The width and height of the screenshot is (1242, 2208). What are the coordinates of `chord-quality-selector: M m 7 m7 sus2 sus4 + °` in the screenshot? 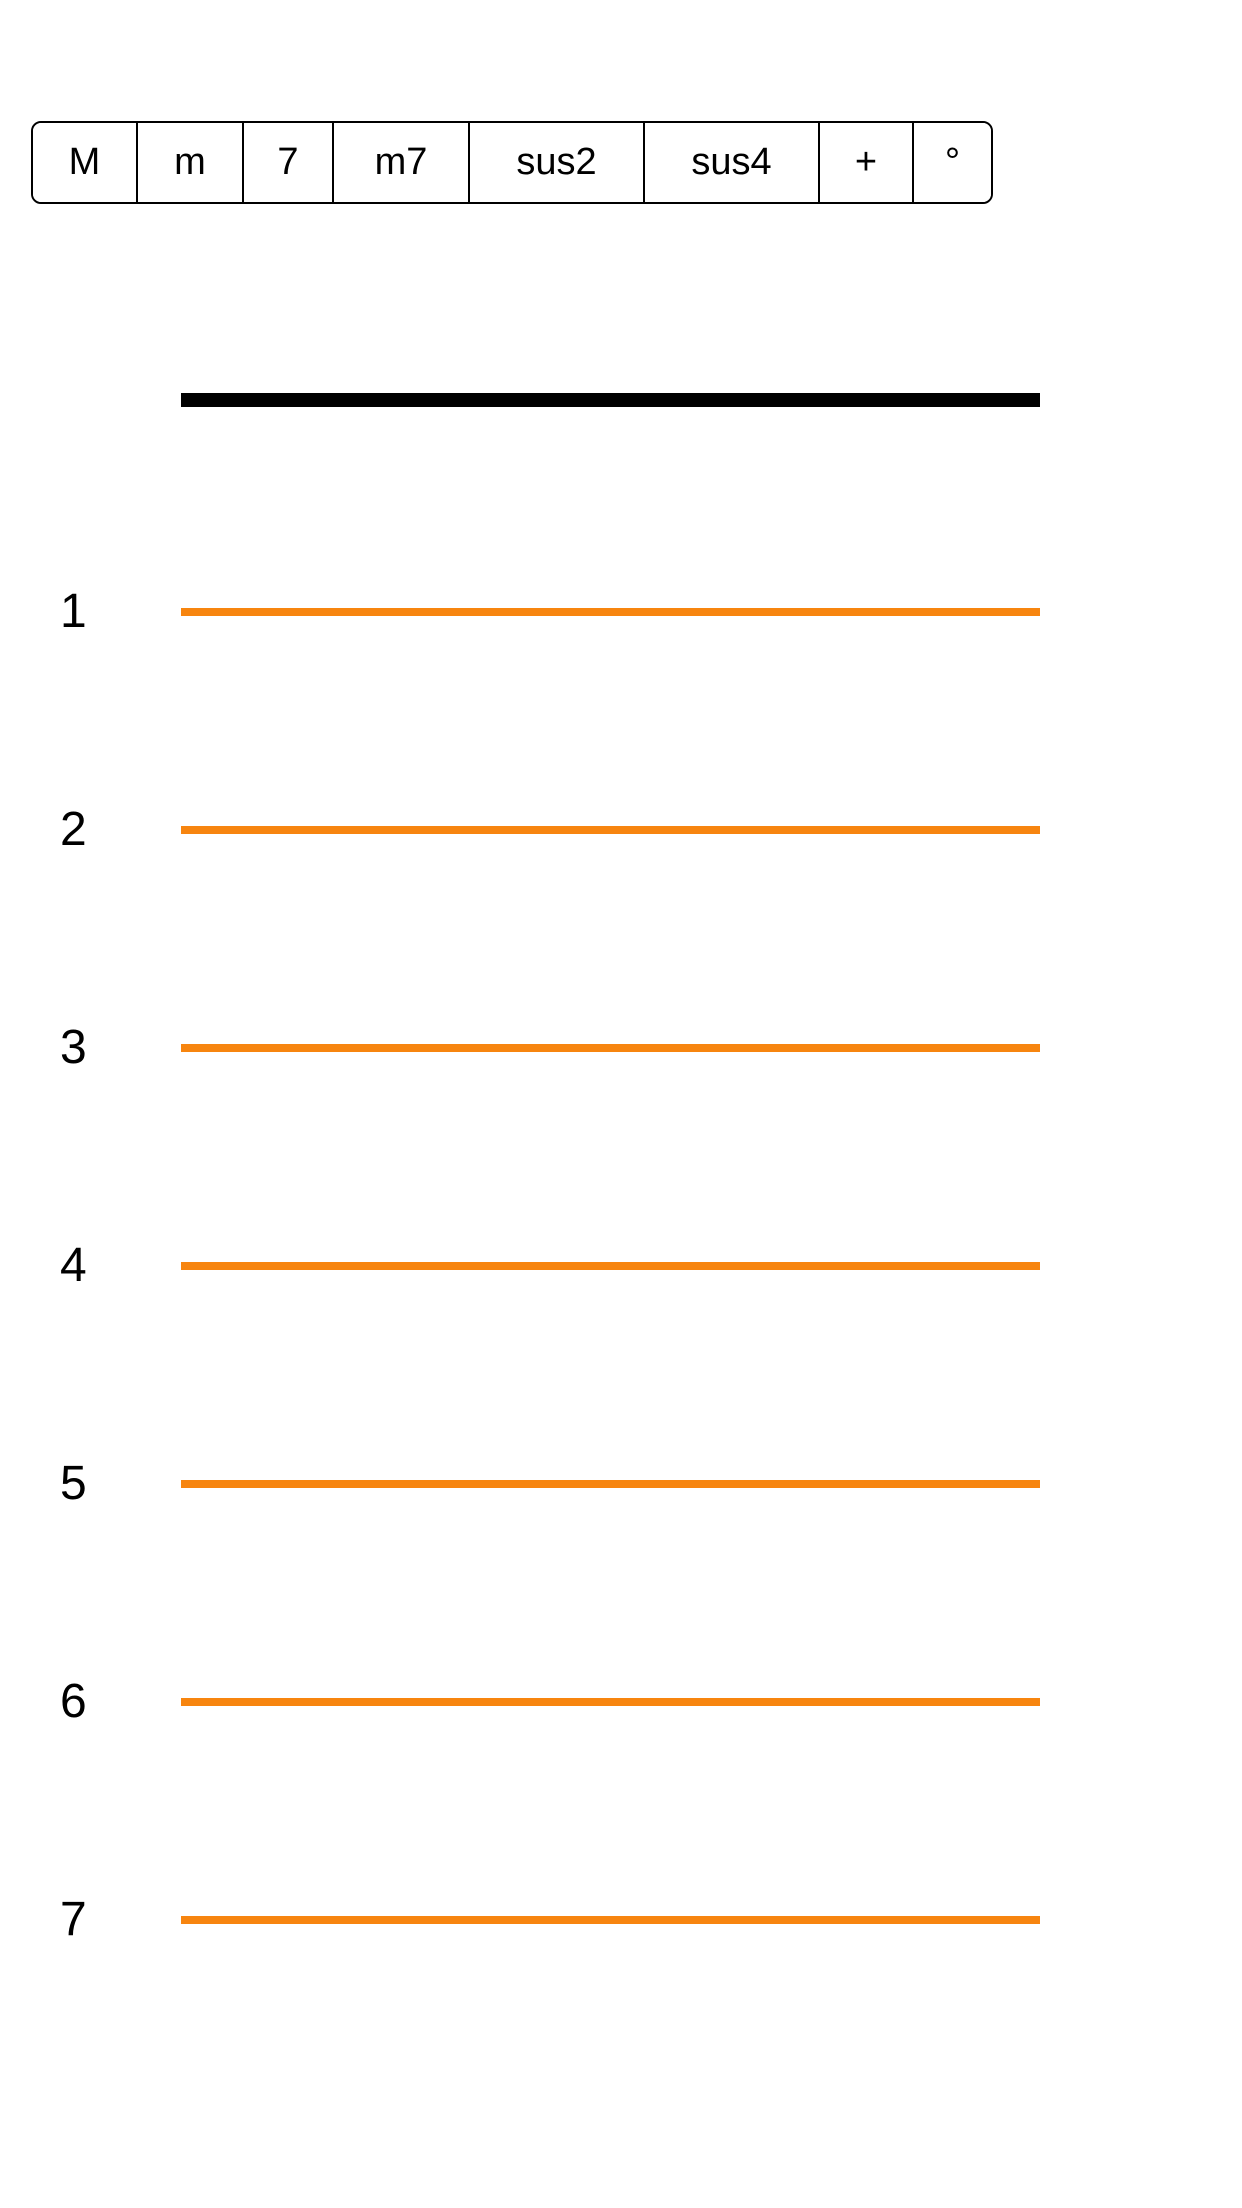 It's located at (512, 162).